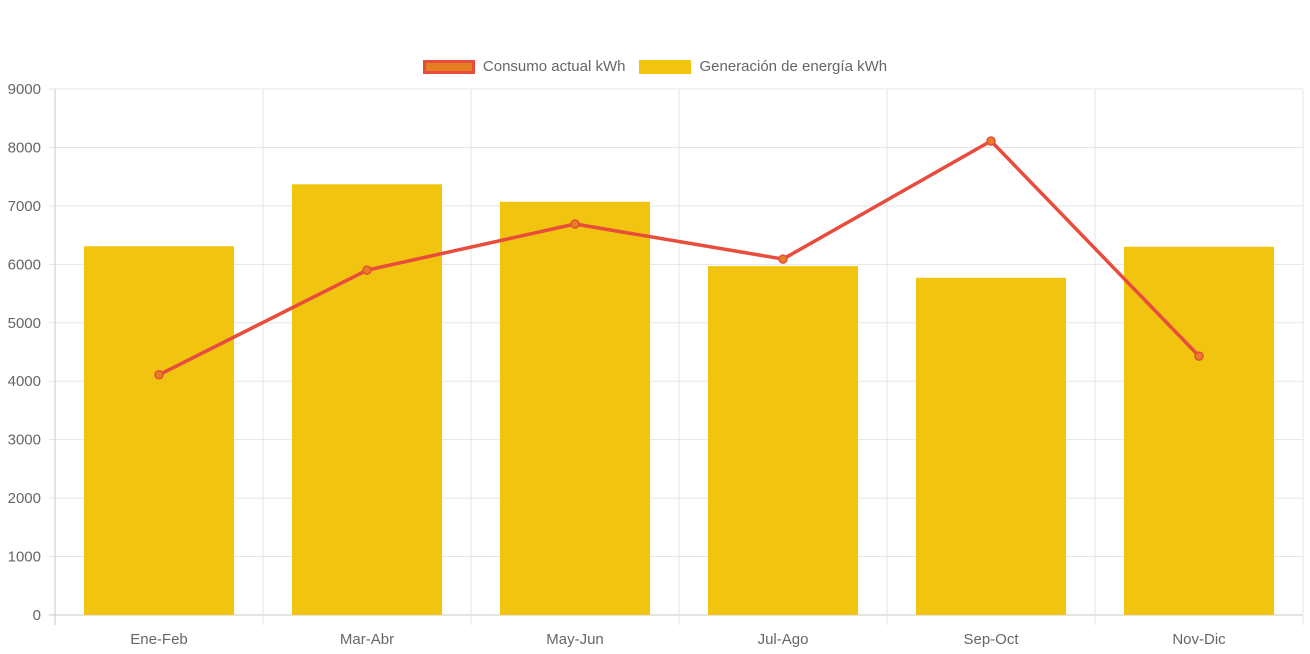 Image resolution: width=1310 pixels, height=654 pixels. I want to click on y-tick-label: 0, so click(37, 615).